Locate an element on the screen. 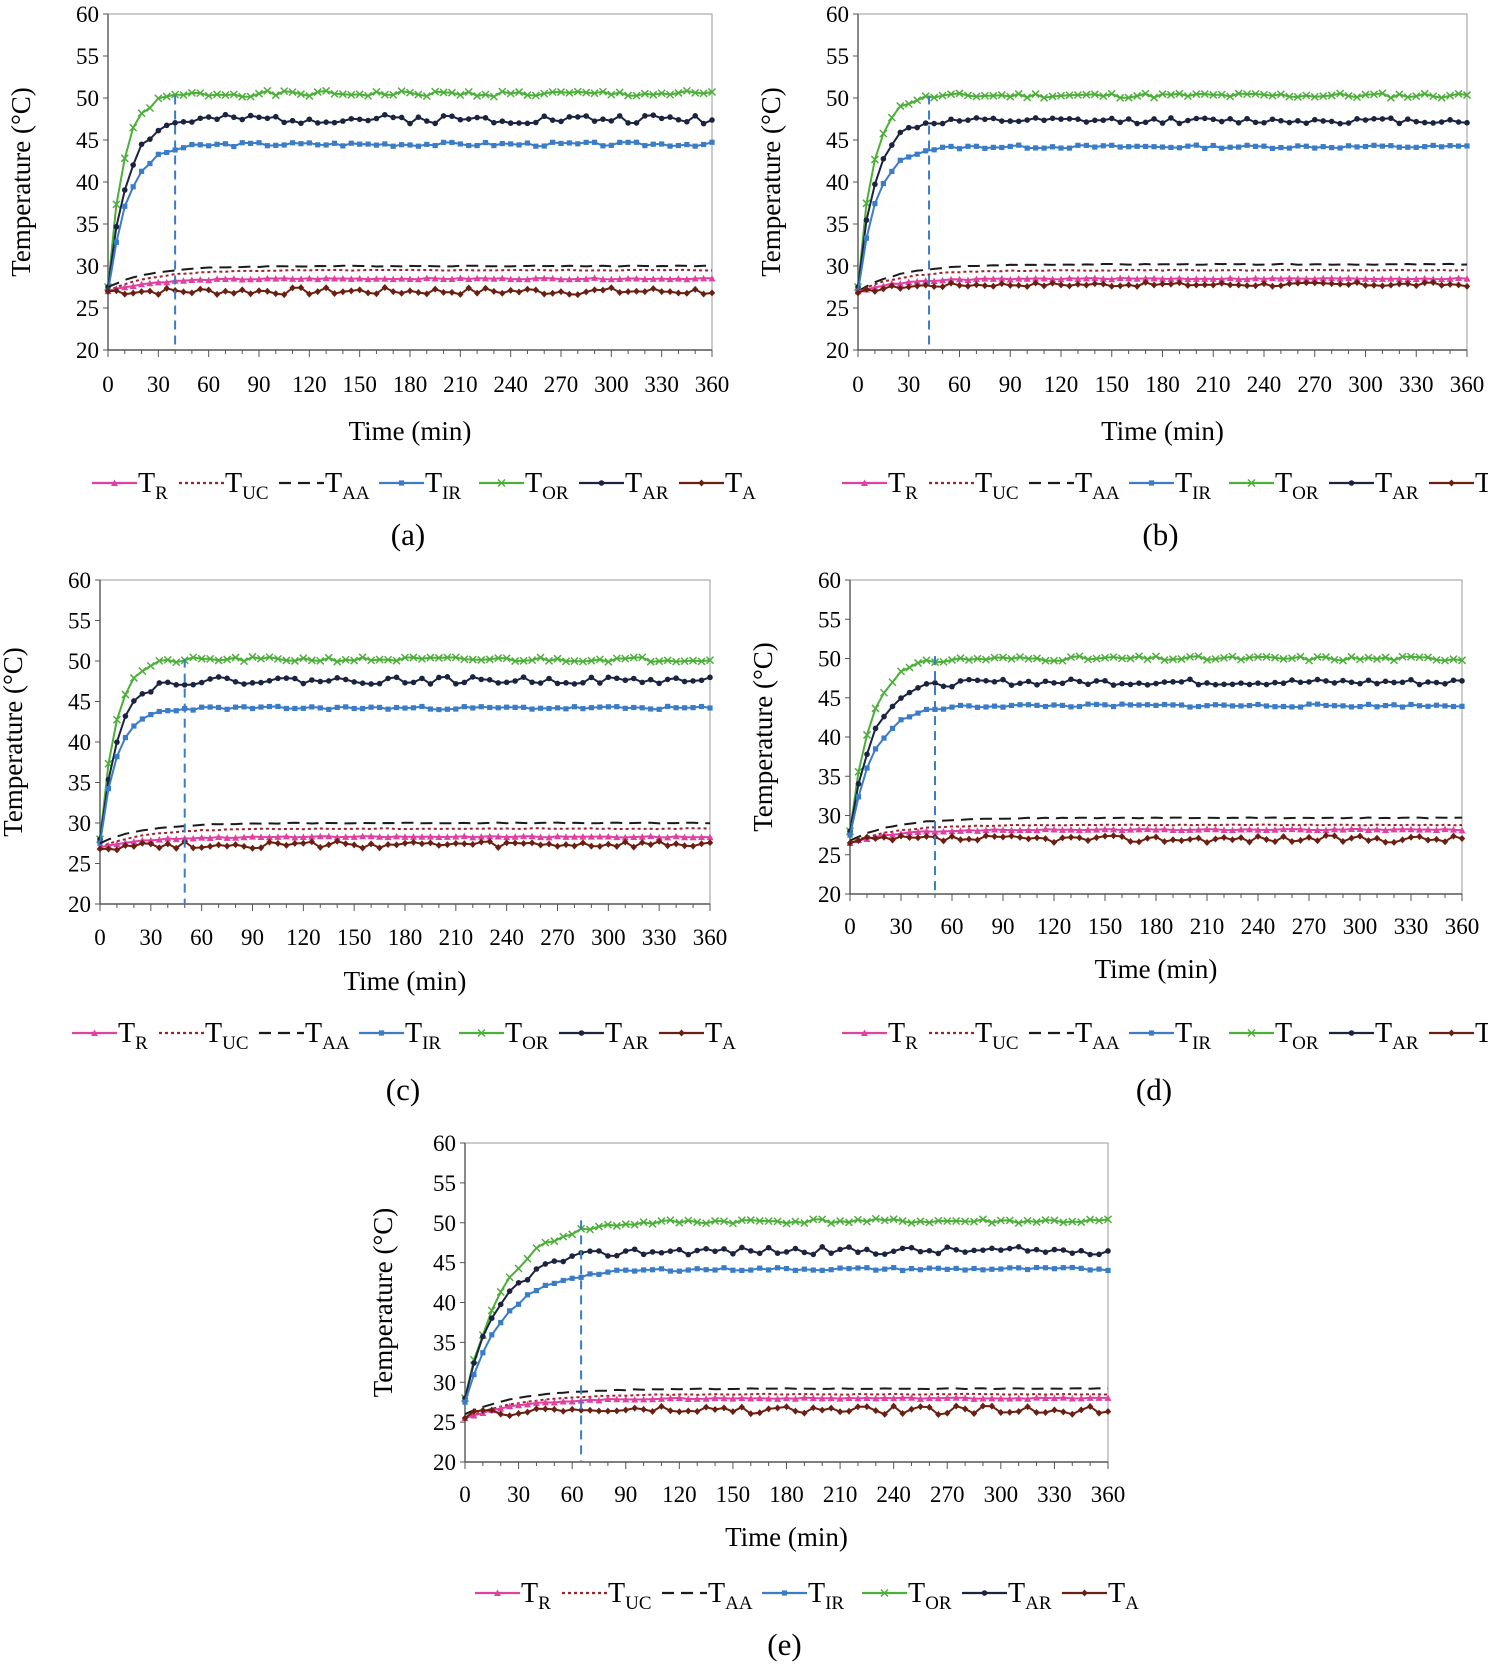 This screenshot has width=1488, height=1668. legend-item-TIR: TIR is located at coordinates (400, 1036).